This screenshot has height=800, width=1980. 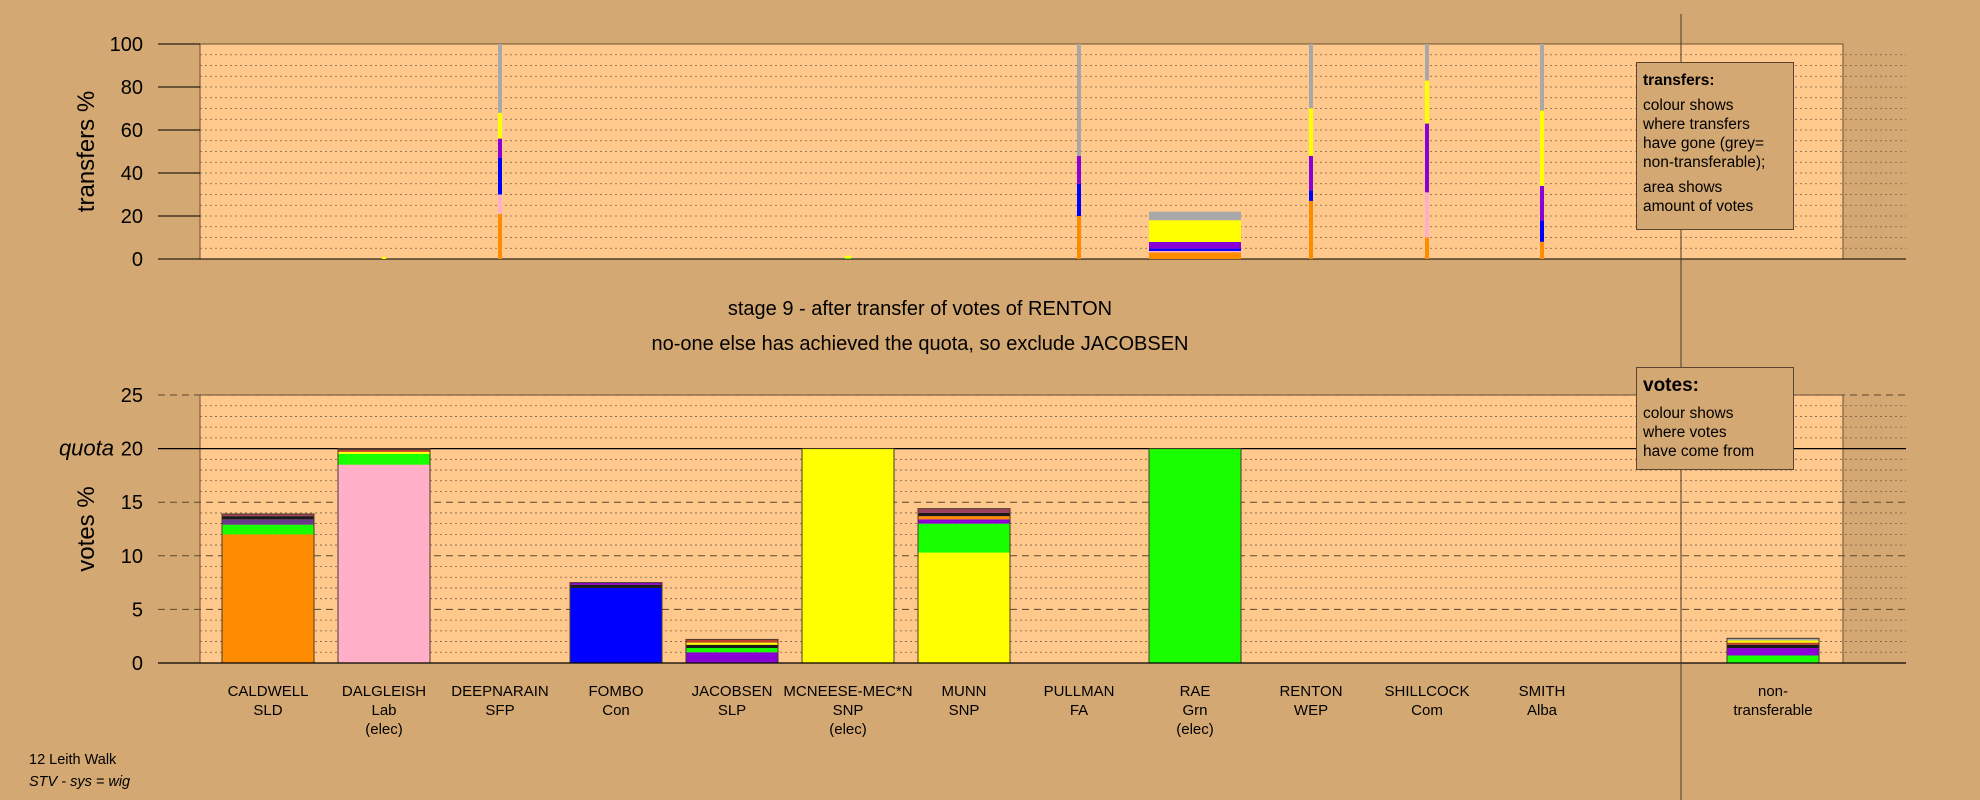 What do you see at coordinates (1195, 691) in the screenshot?
I see `candidate-name: RAE` at bounding box center [1195, 691].